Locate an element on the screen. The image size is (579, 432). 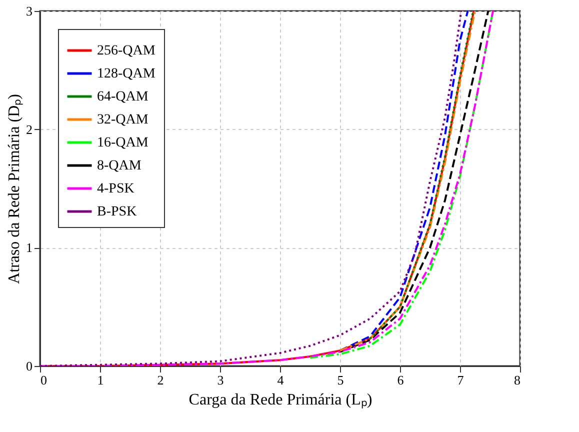
legend-label: 128-QAM is located at coordinates (126, 74).